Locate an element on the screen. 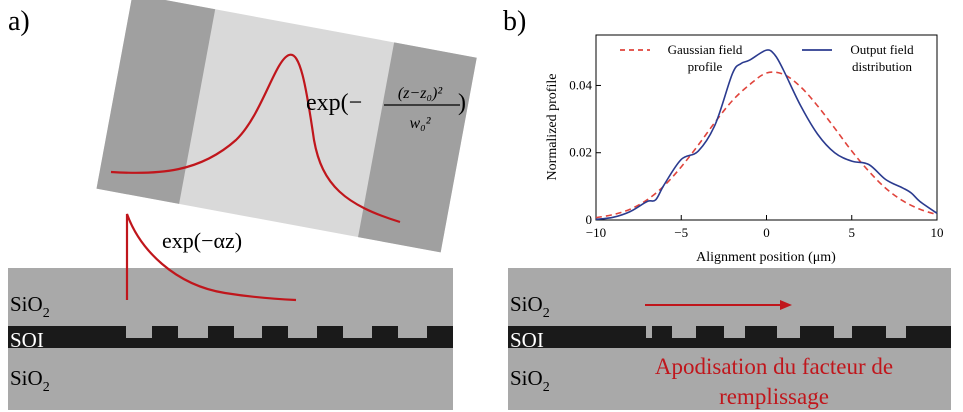  gaussian-curve is located at coordinates (255, 138).